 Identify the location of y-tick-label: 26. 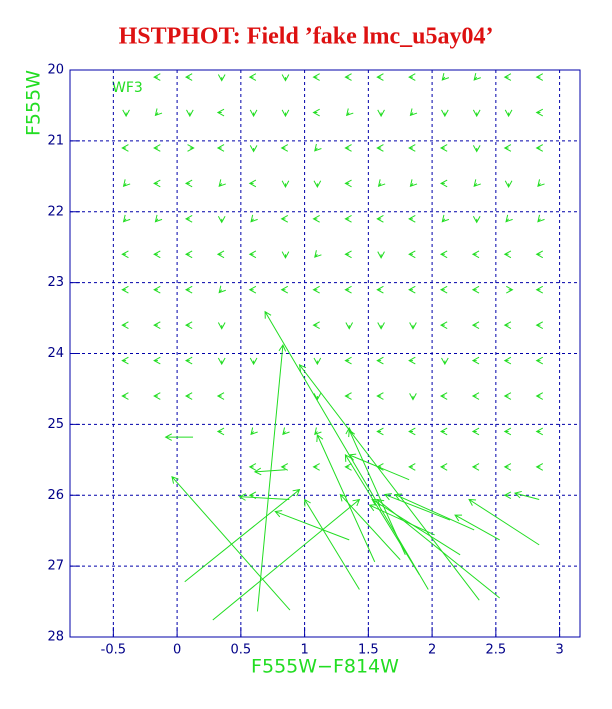
(55, 495).